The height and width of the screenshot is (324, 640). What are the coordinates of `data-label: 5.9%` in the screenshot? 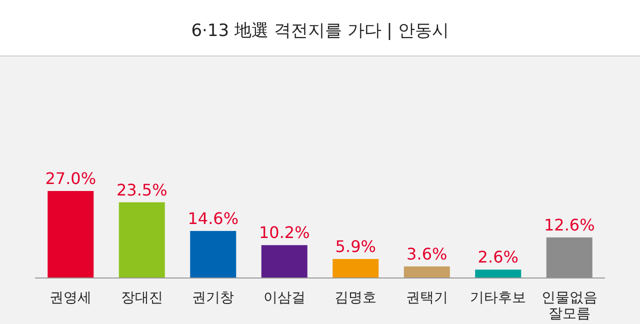 It's located at (355, 246).